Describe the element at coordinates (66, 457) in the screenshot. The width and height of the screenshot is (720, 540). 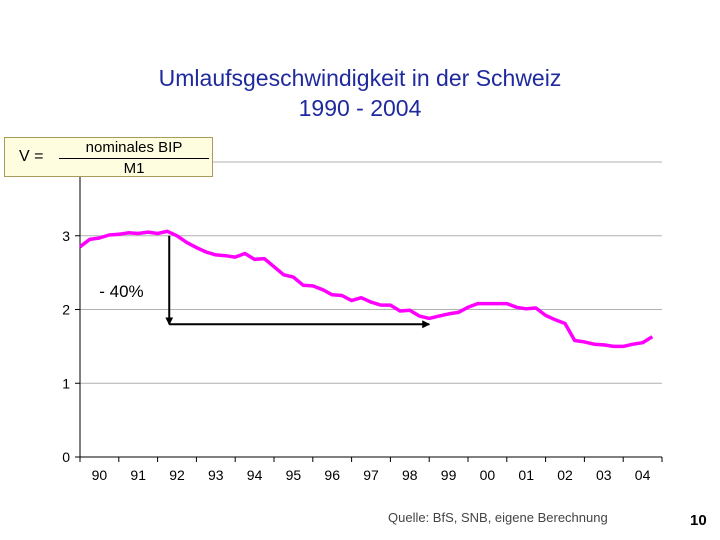
I see `y-tick-label: 0` at that location.